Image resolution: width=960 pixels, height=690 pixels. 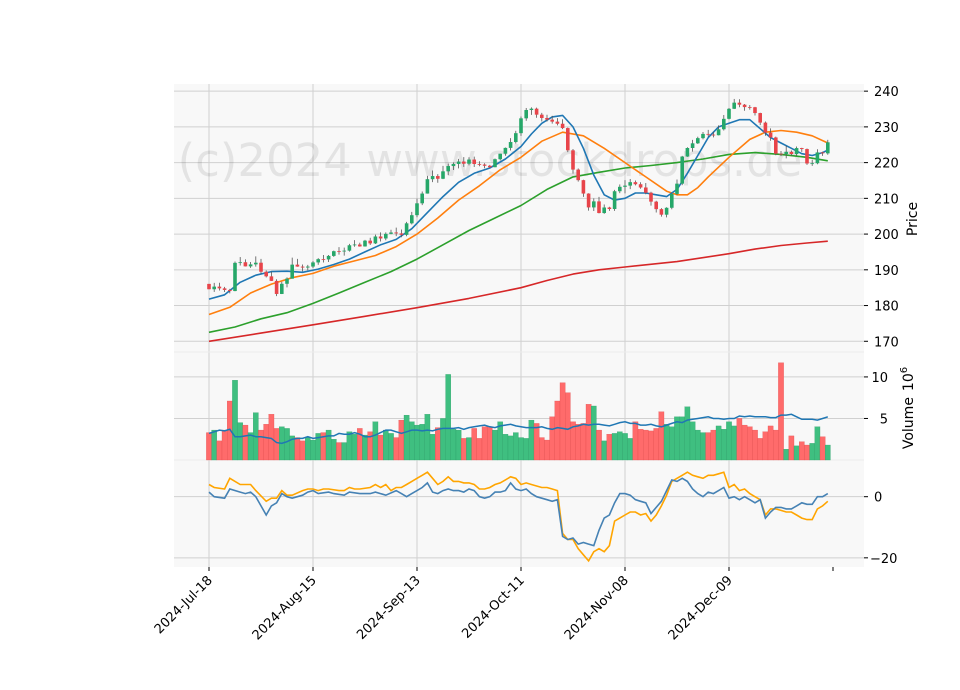 I want to click on volume-tick-label: 10, so click(x=879, y=378).